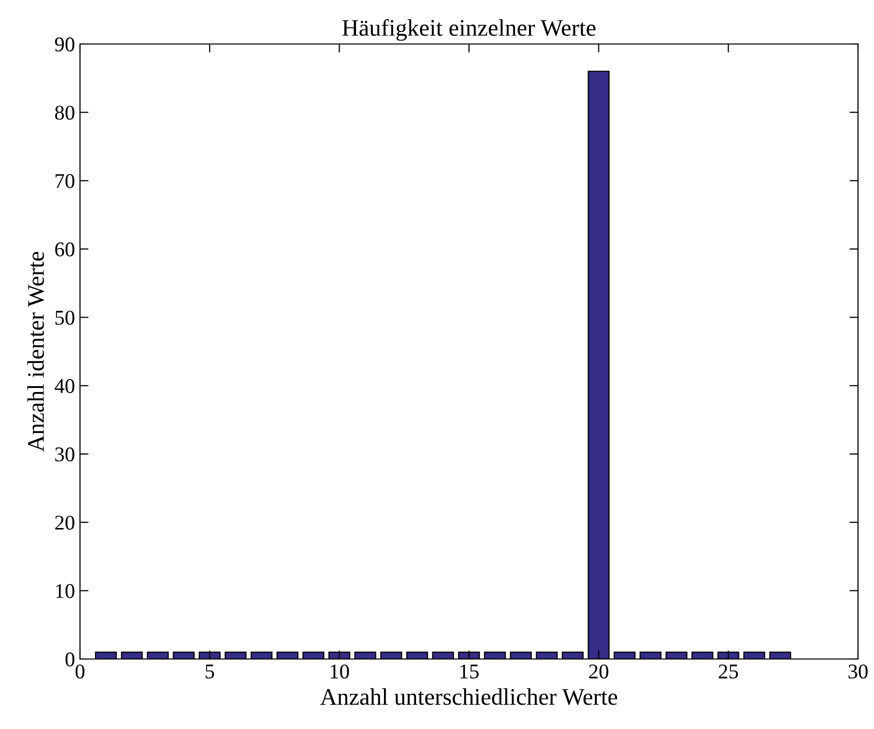 This screenshot has height=729, width=874. What do you see at coordinates (64, 113) in the screenshot?
I see `y-tick-label: 80` at bounding box center [64, 113].